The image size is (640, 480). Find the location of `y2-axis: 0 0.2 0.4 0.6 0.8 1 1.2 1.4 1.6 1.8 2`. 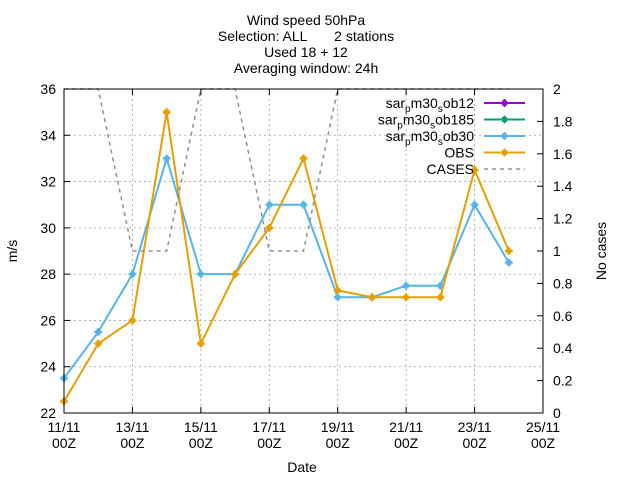

y2-axis: 0 0.2 0.4 0.6 0.8 1 1.2 1.4 1.6 1.8 2 is located at coordinates (555, 251).